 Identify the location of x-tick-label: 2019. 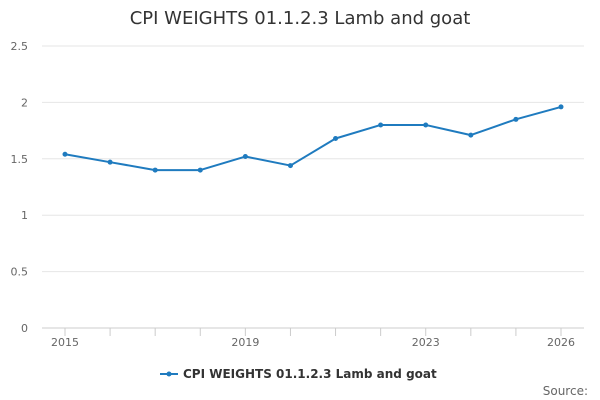
(245, 342).